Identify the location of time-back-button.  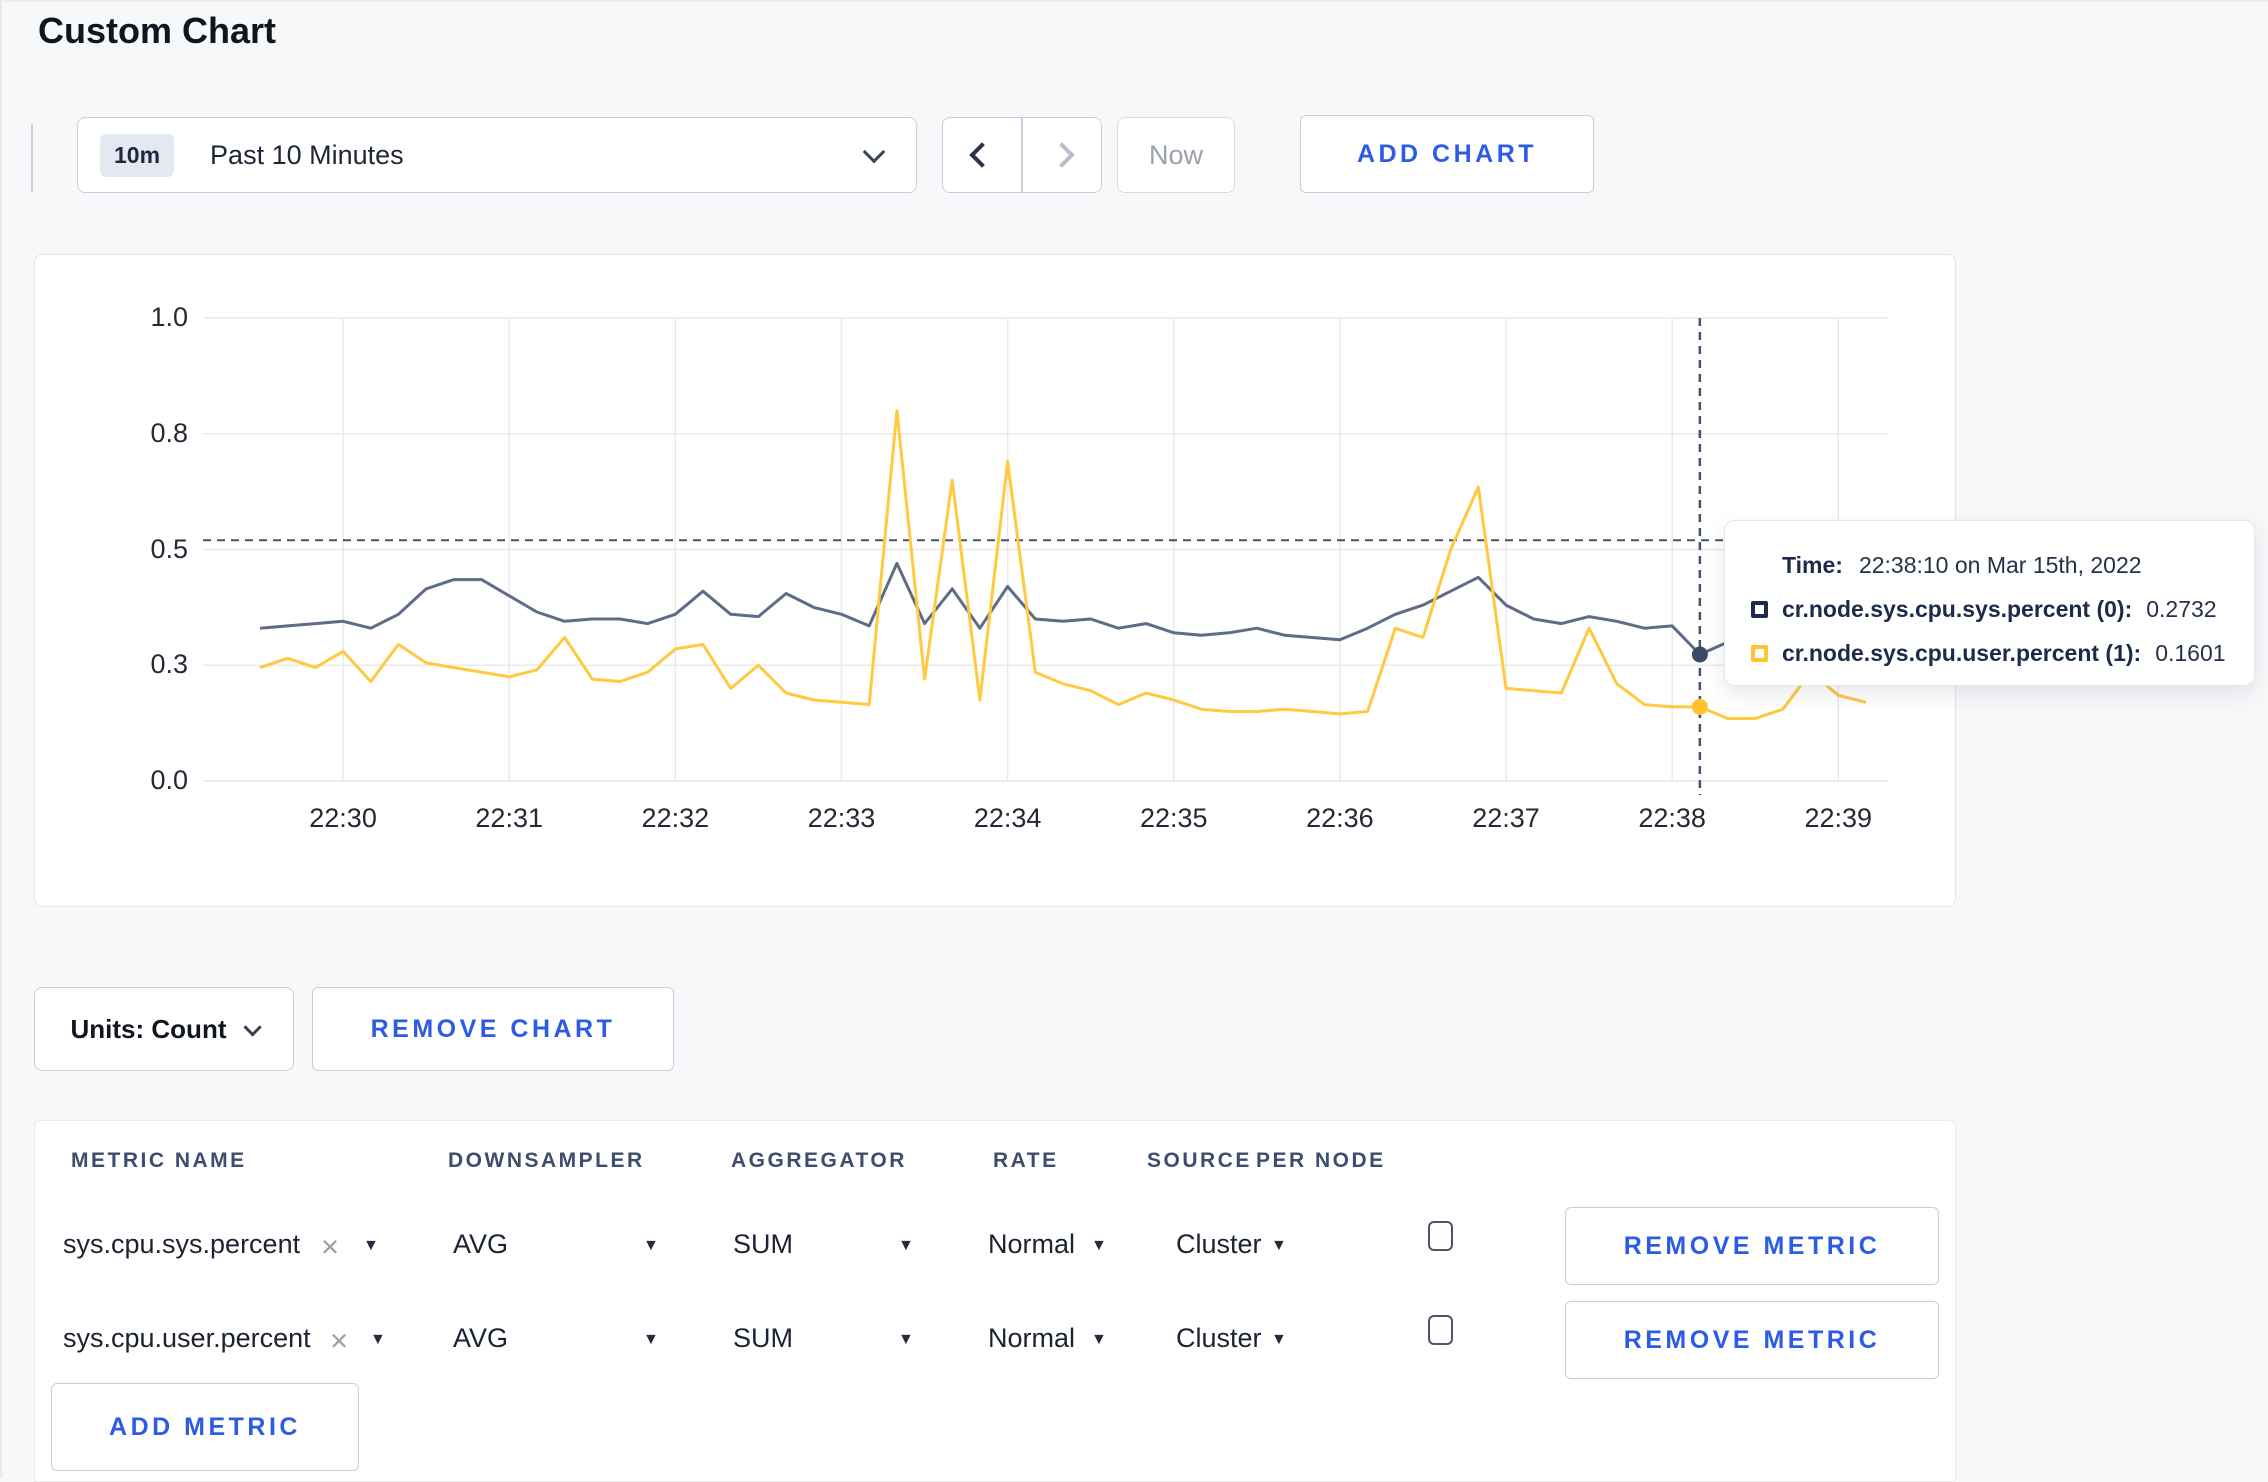
(982, 155).